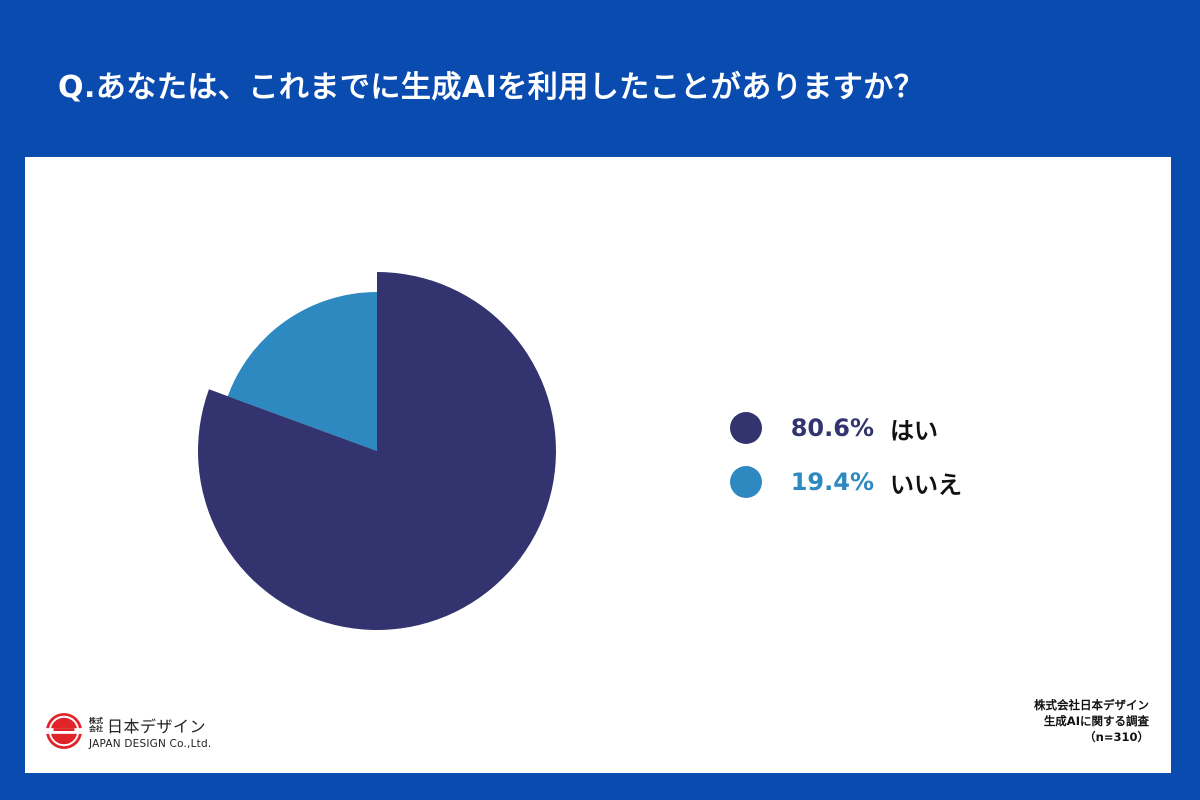 This screenshot has width=1200, height=800. I want to click on legend-item-yes: 80.6% はい, so click(846, 428).